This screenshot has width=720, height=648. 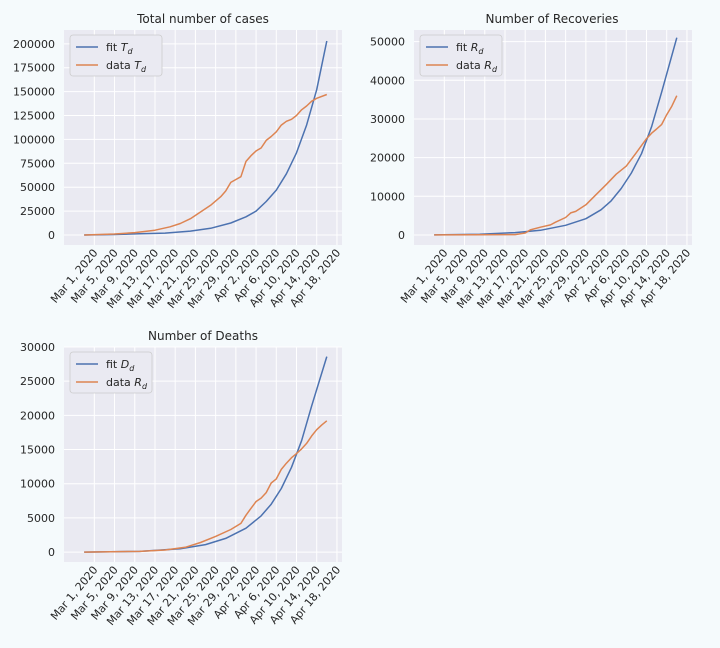 What do you see at coordinates (34, 139) in the screenshot?
I see `y-tick-label: 100000` at bounding box center [34, 139].